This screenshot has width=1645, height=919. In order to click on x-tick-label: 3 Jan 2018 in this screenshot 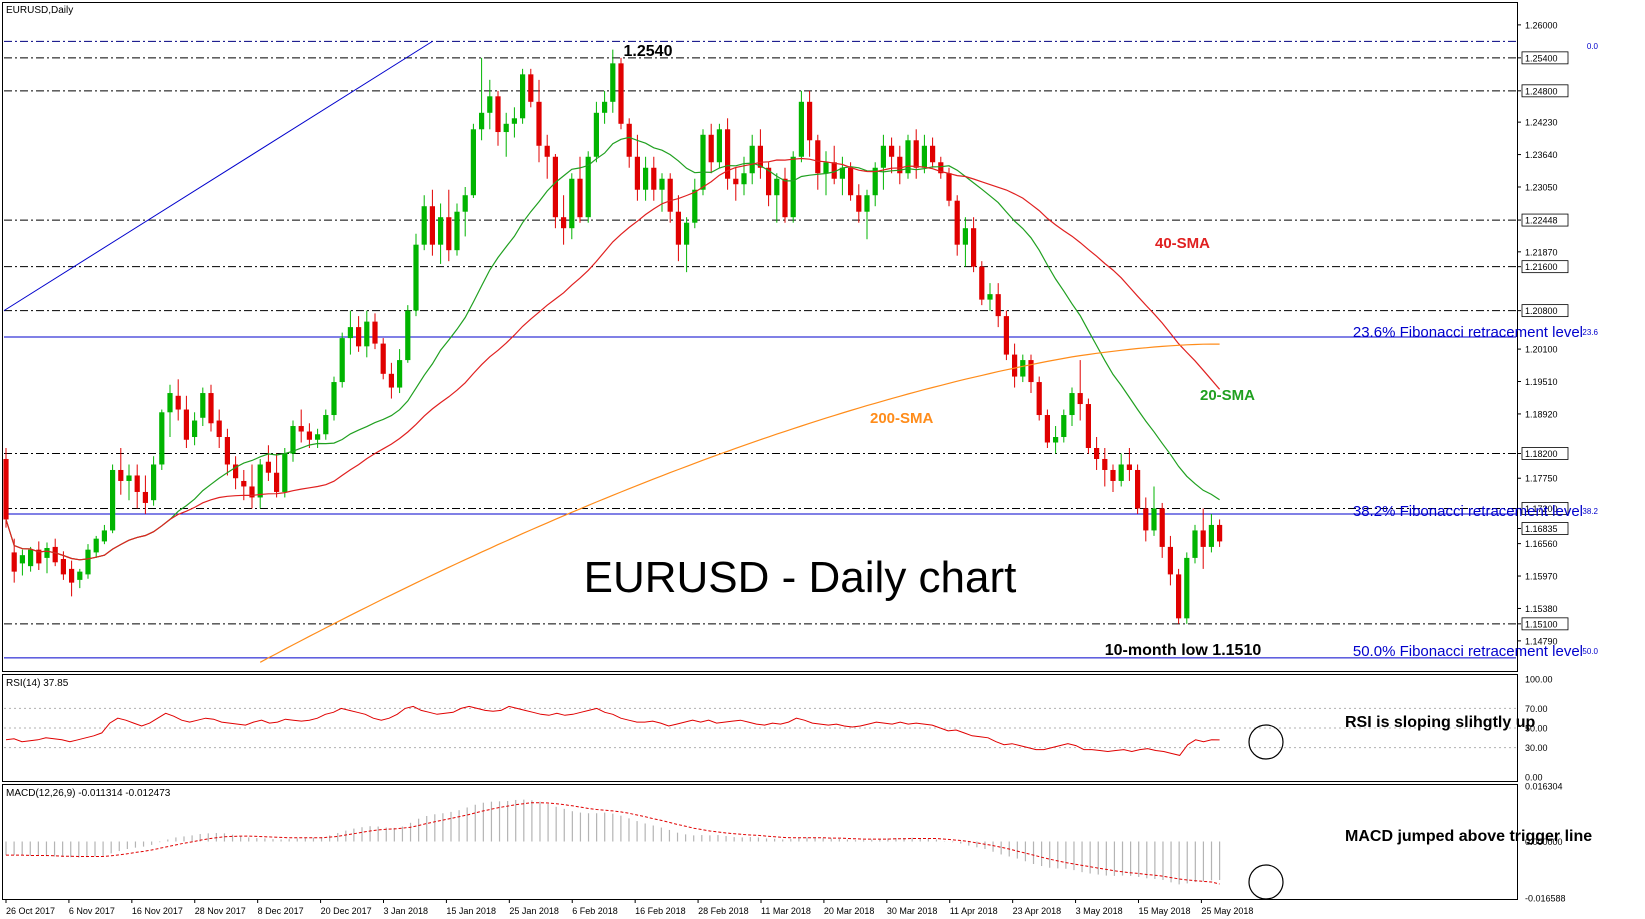, I will do `click(405, 911)`.